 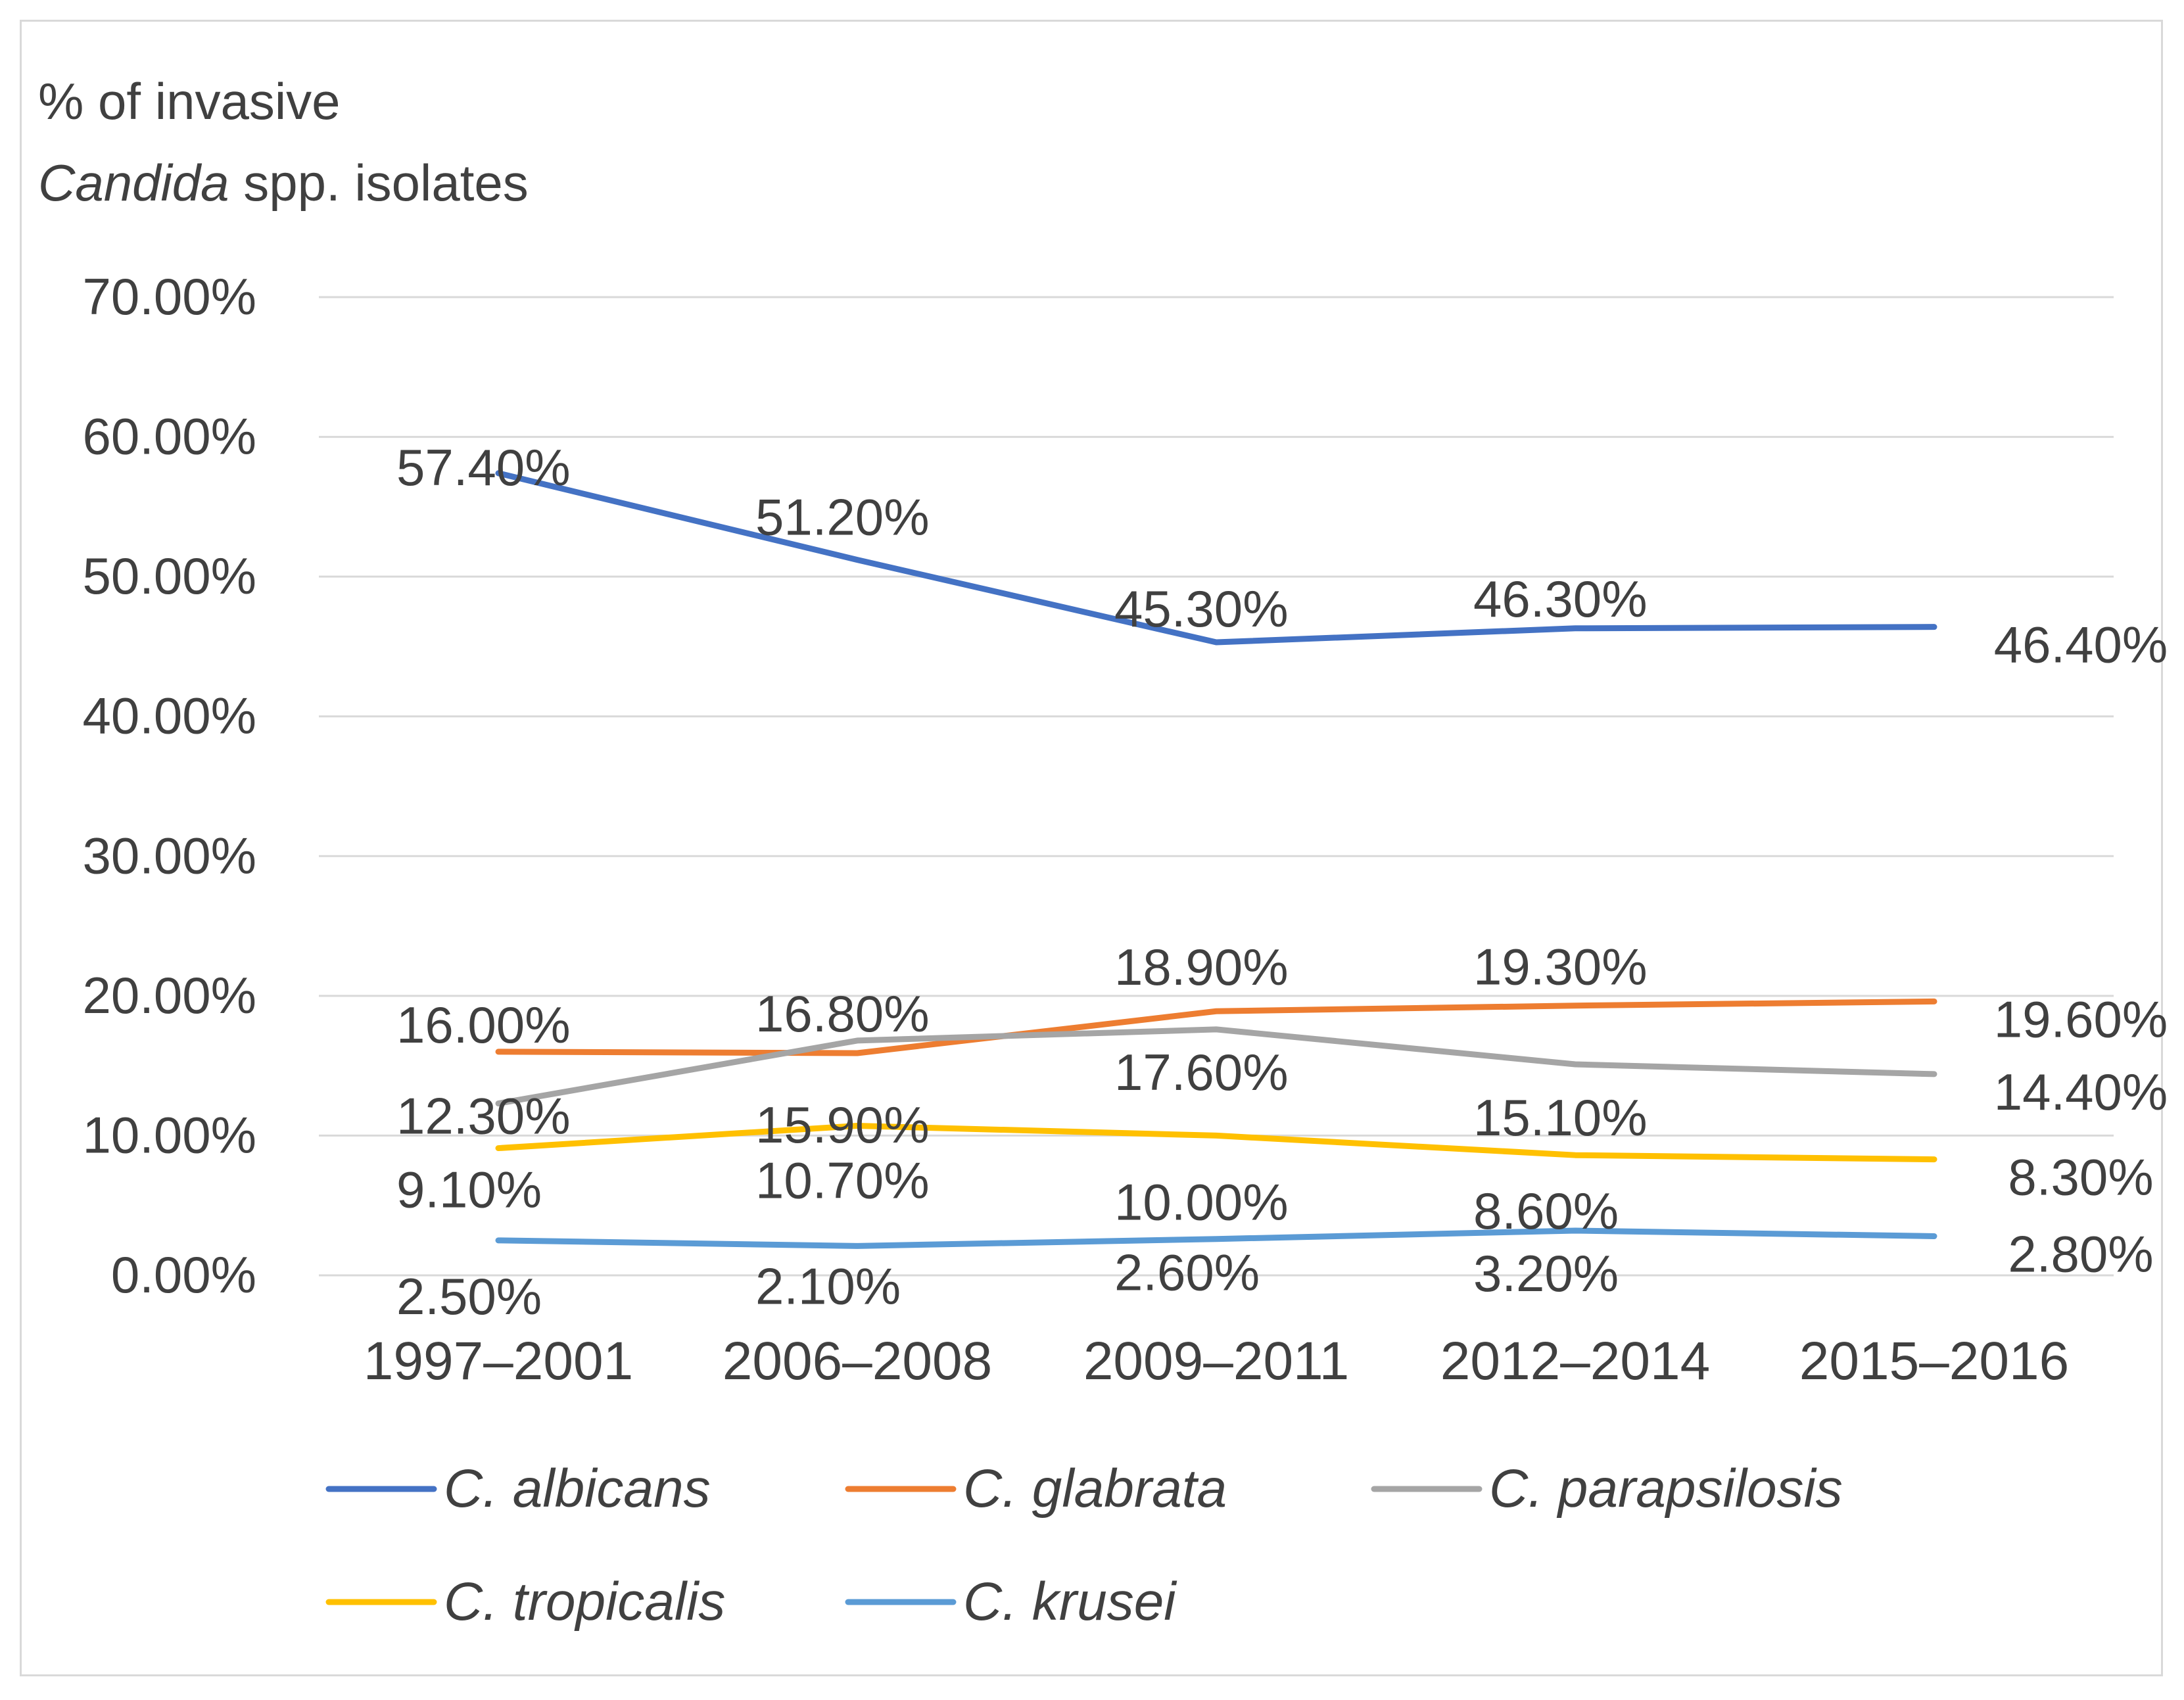 What do you see at coordinates (1666, 1489) in the screenshot?
I see `legend-label: C. parapsilosis` at bounding box center [1666, 1489].